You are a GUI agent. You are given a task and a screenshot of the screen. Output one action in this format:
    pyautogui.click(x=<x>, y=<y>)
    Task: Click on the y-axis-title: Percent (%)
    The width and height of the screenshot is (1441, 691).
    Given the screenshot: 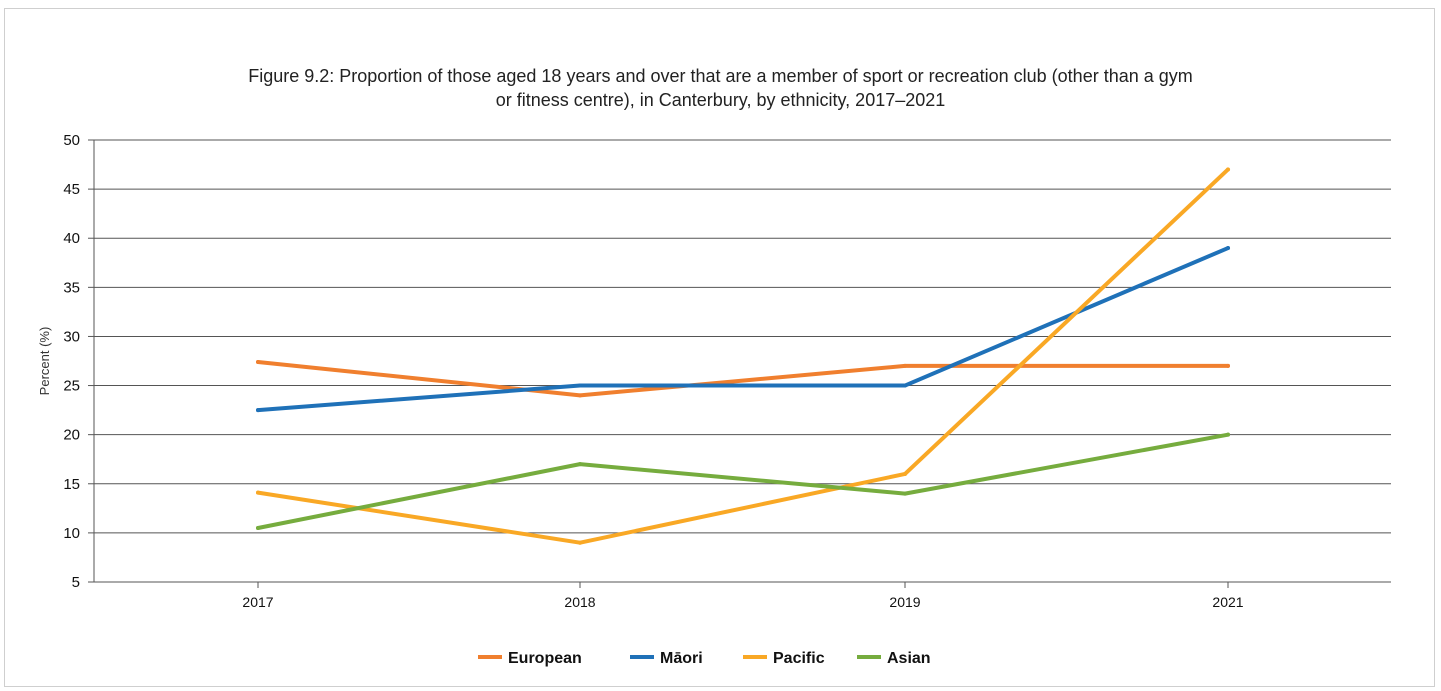 What is the action you would take?
    pyautogui.click(x=44, y=361)
    